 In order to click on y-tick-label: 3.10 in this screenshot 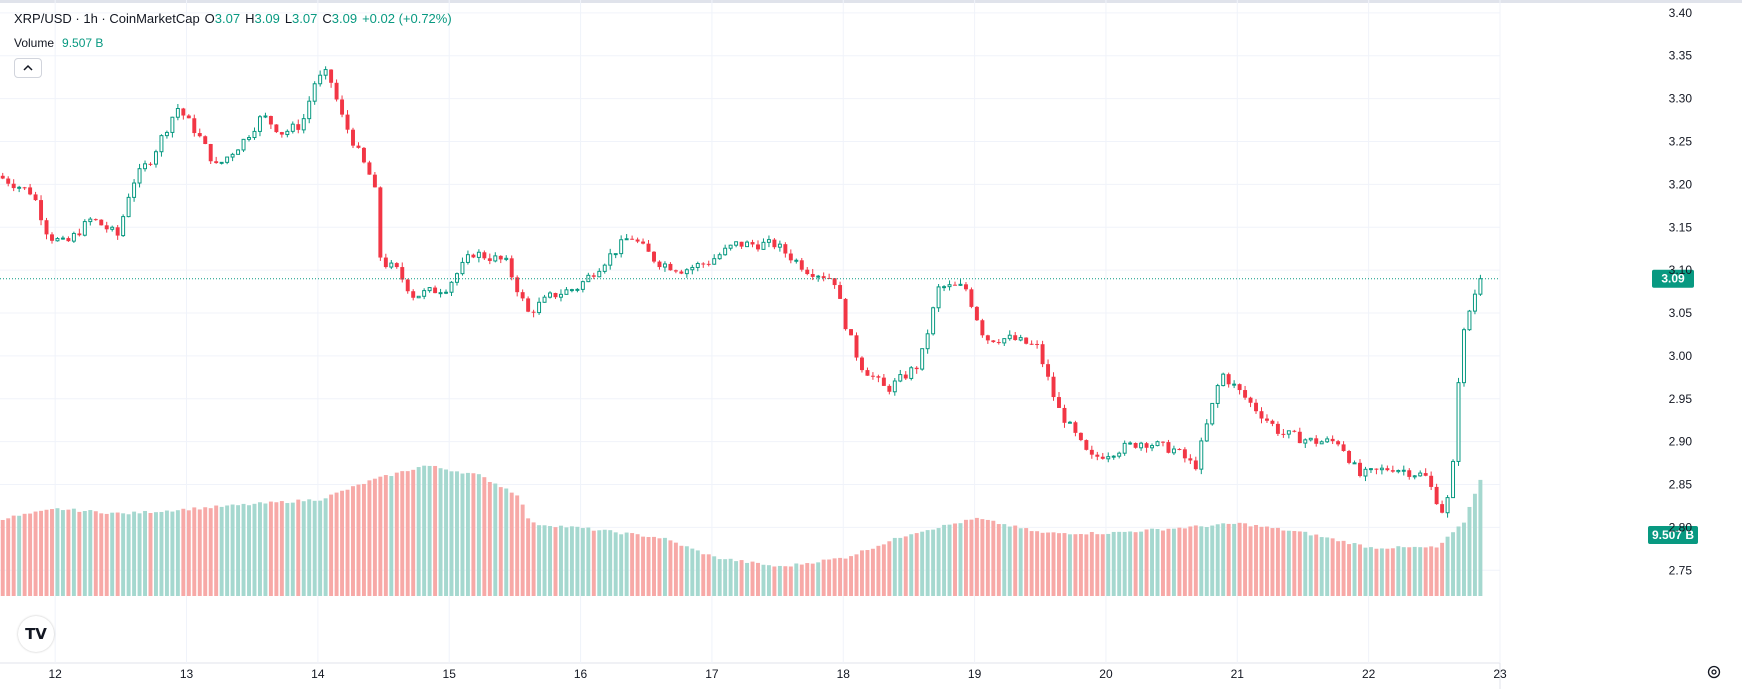, I will do `click(1681, 270)`.